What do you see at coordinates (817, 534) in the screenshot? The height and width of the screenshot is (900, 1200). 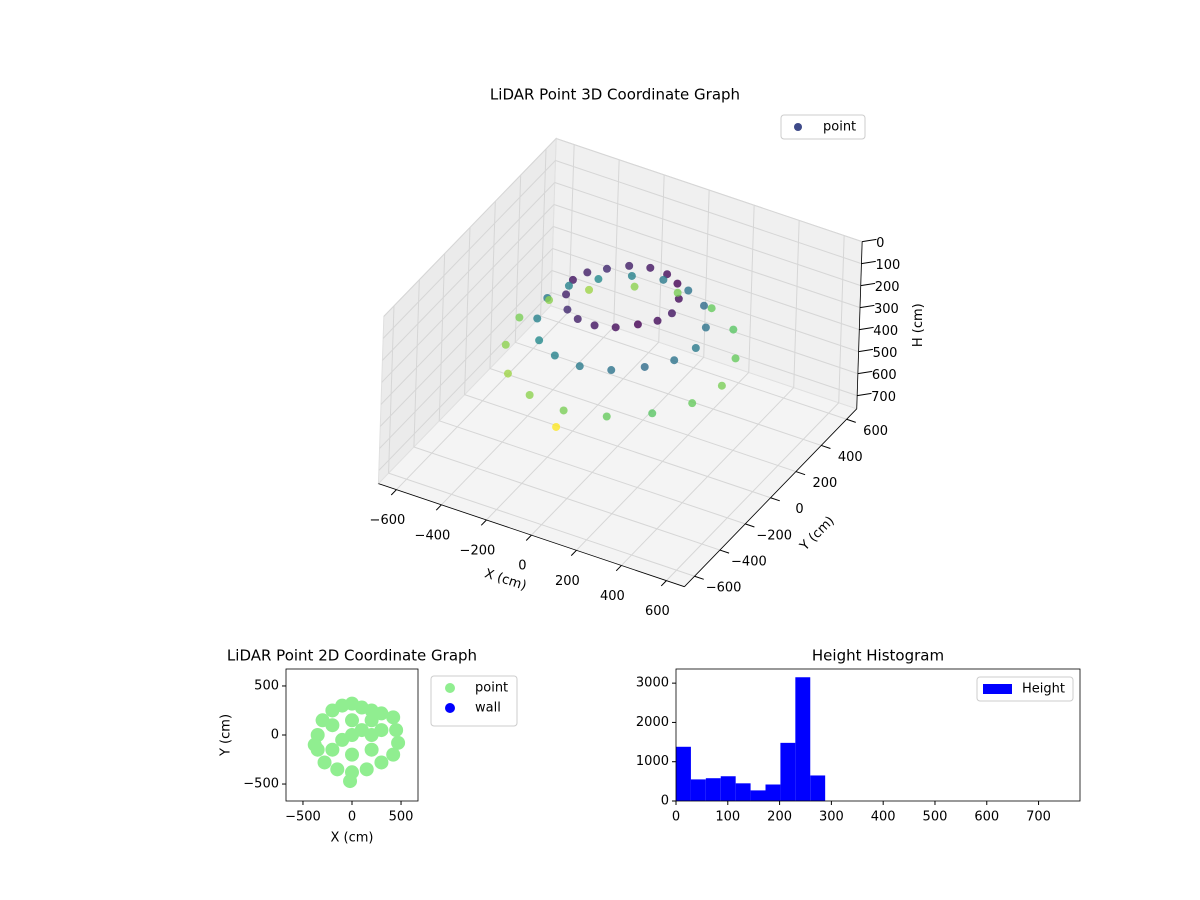 I see `y-axis-label: Y (cm)` at bounding box center [817, 534].